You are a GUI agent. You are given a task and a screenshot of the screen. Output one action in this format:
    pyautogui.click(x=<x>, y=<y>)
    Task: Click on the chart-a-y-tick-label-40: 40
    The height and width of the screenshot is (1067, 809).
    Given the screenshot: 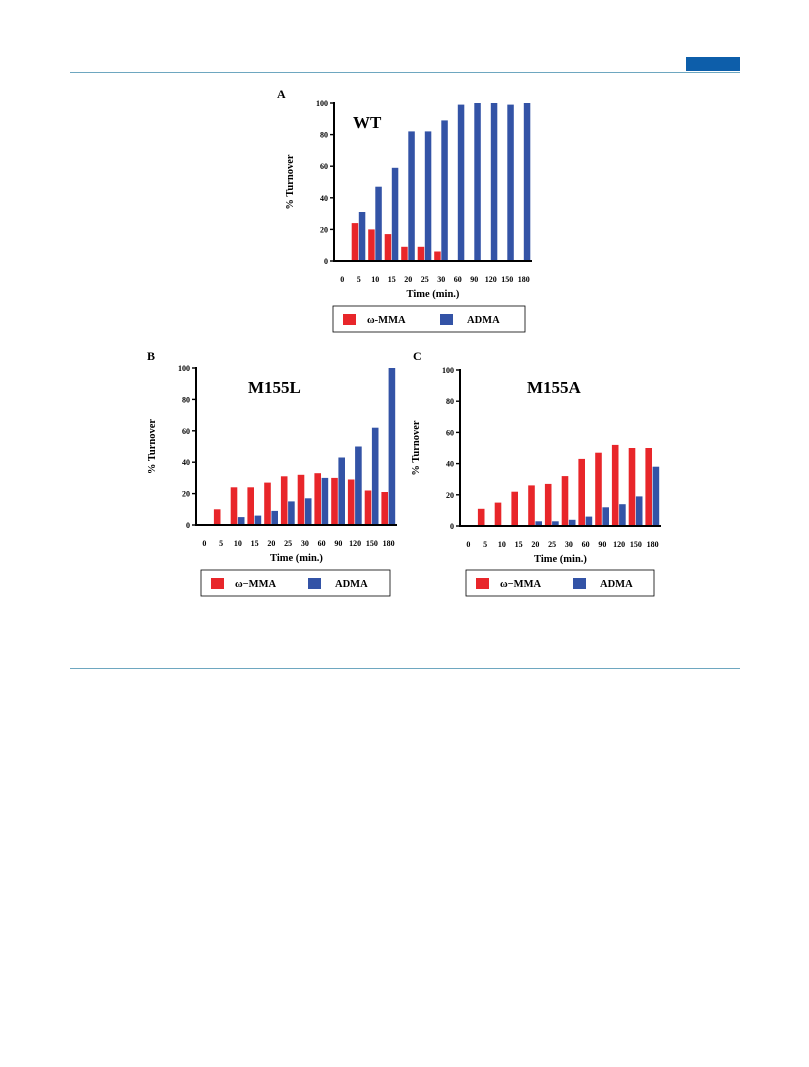 What is the action you would take?
    pyautogui.click(x=324, y=198)
    